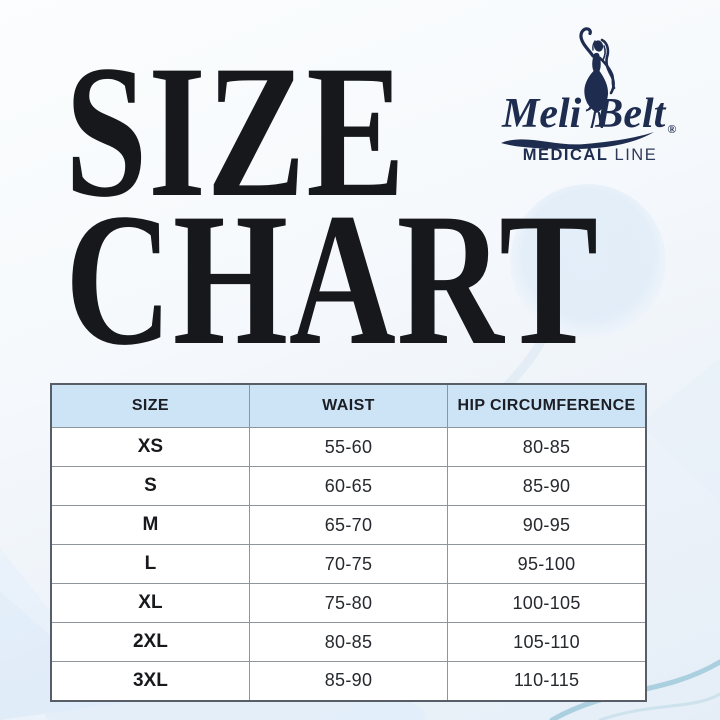  I want to click on waist-cell: 80-85, so click(348, 642).